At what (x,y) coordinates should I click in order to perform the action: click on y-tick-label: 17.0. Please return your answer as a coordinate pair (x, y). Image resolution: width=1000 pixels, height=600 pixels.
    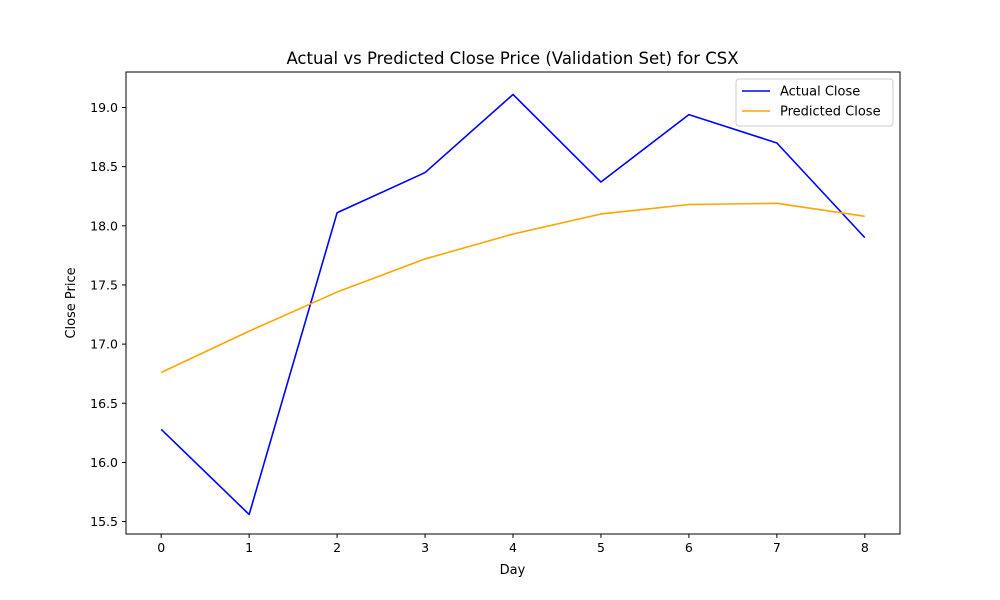
    Looking at the image, I should click on (104, 344).